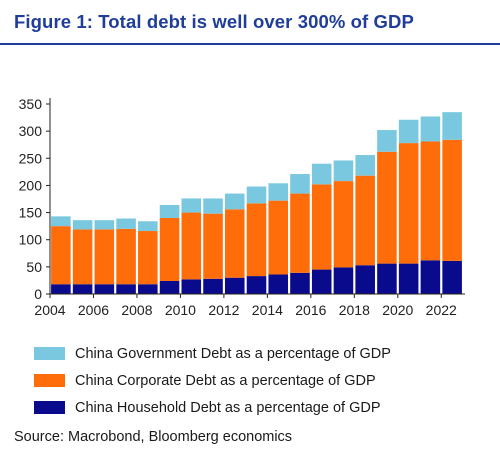 This screenshot has width=500, height=458. I want to click on bar-segment-corporate-2022, so click(452, 200).